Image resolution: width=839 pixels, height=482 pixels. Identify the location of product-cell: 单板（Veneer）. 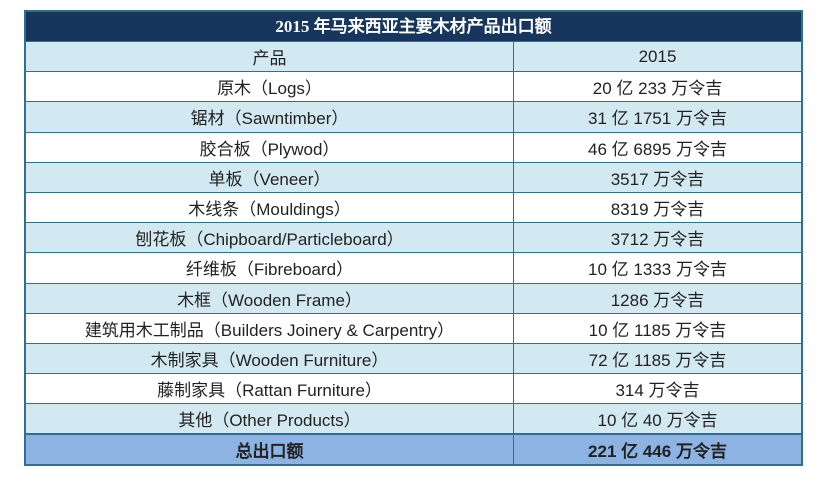
(270, 177).